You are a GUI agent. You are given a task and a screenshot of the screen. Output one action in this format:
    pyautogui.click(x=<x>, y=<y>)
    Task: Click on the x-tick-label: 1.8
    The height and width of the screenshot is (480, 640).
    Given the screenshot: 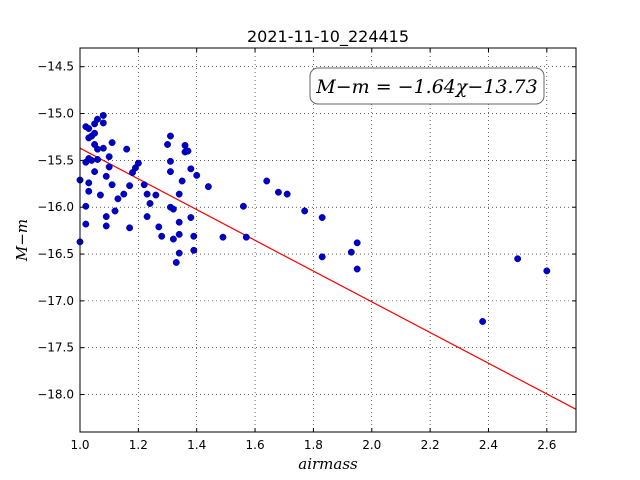 What is the action you would take?
    pyautogui.click(x=313, y=445)
    